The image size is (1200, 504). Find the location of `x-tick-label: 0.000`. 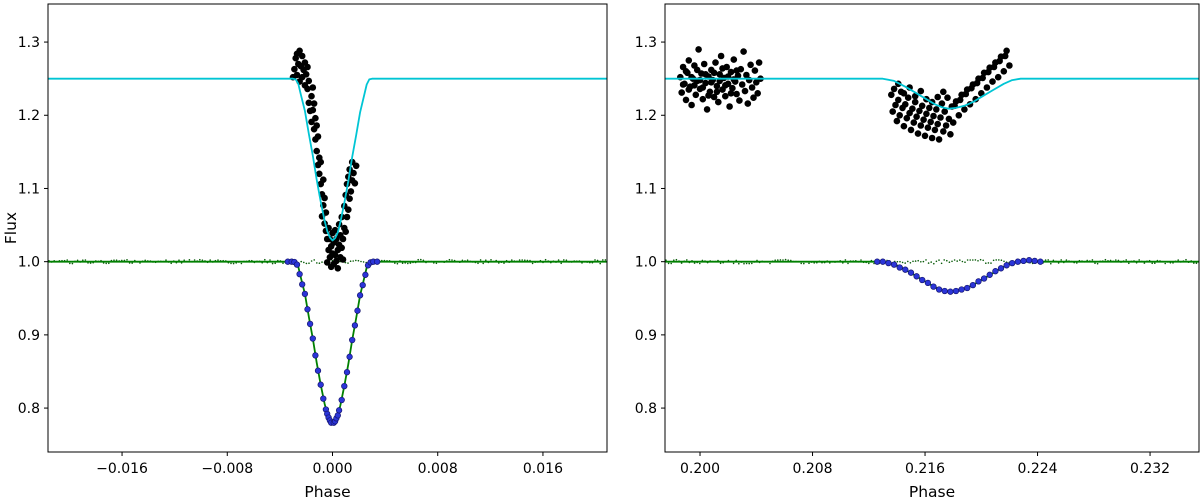

x-tick-label: 0.000 is located at coordinates (332, 469).